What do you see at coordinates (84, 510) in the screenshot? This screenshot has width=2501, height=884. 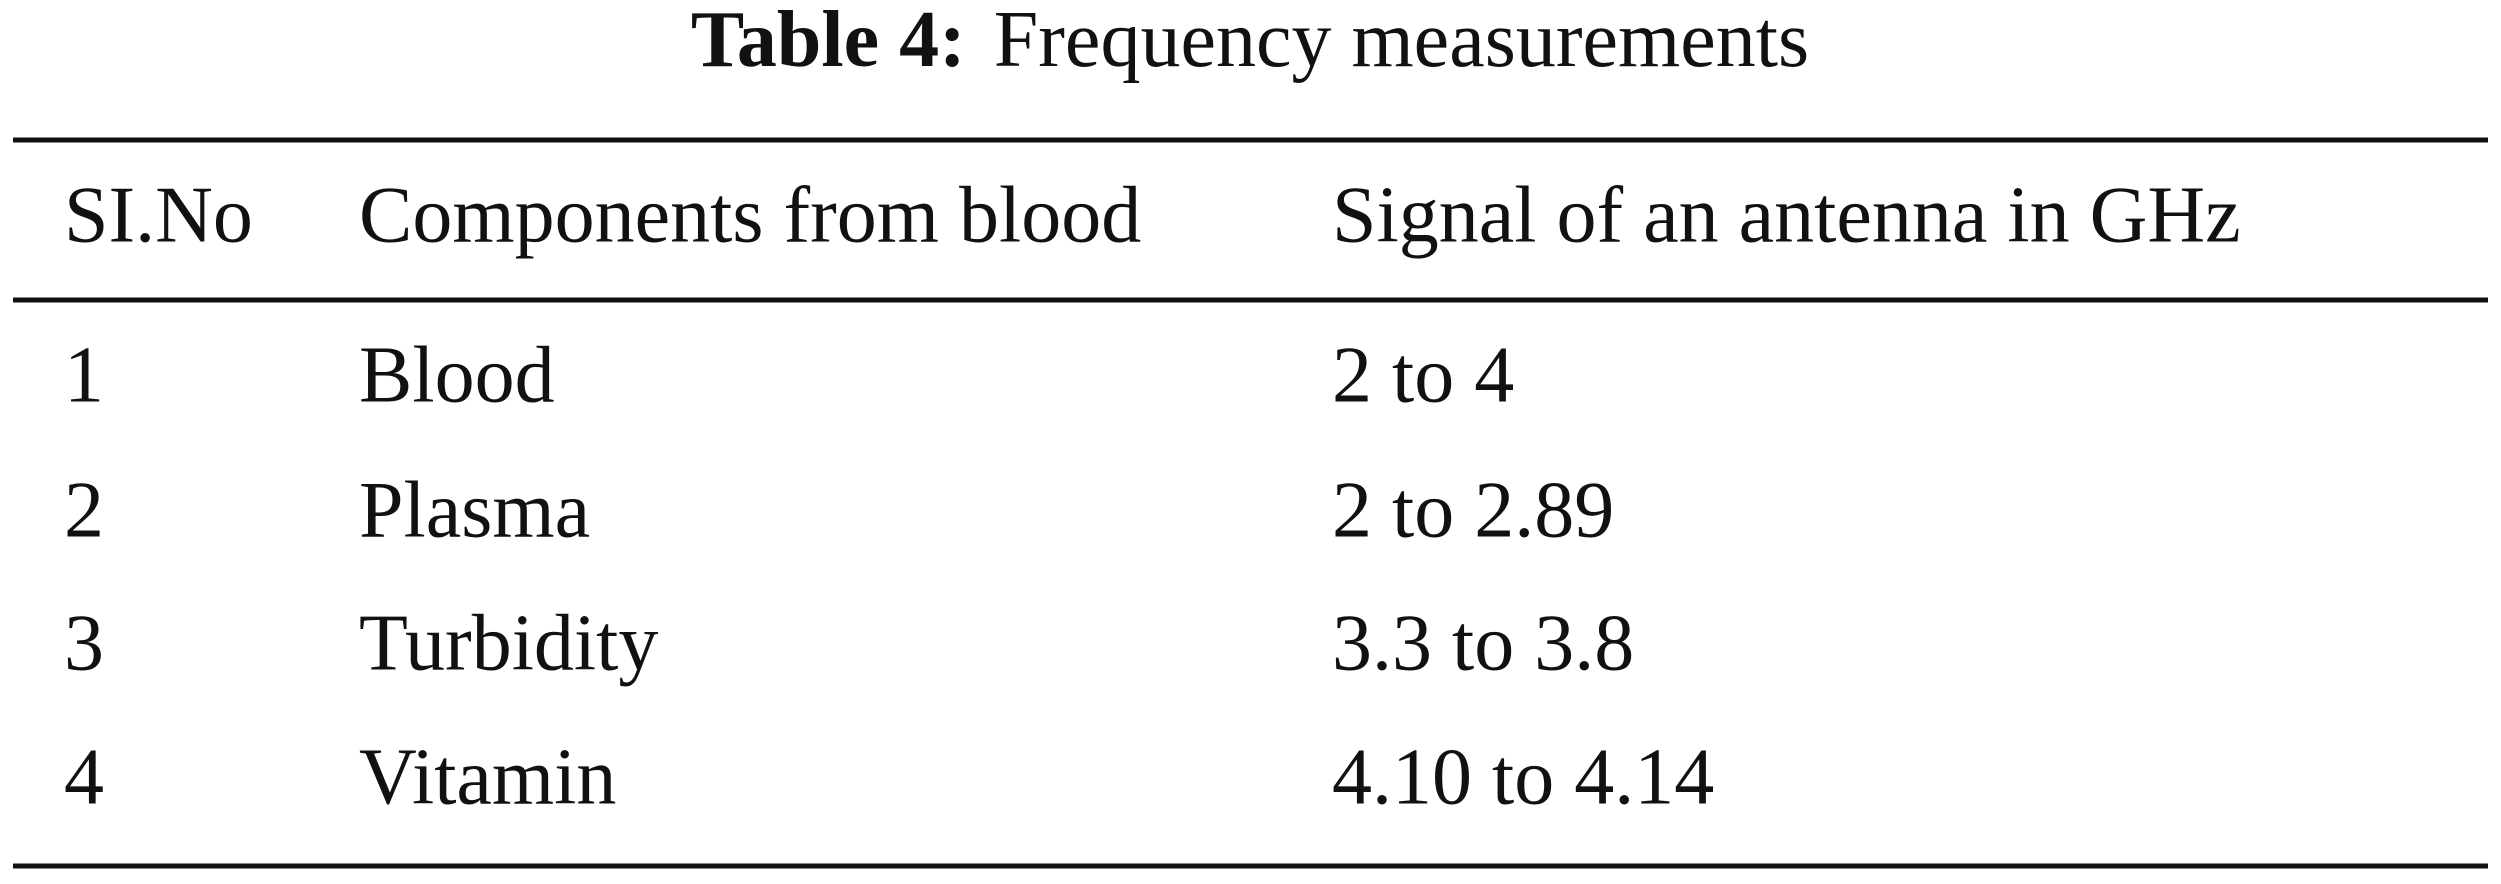 I see `table-cell: 2` at bounding box center [84, 510].